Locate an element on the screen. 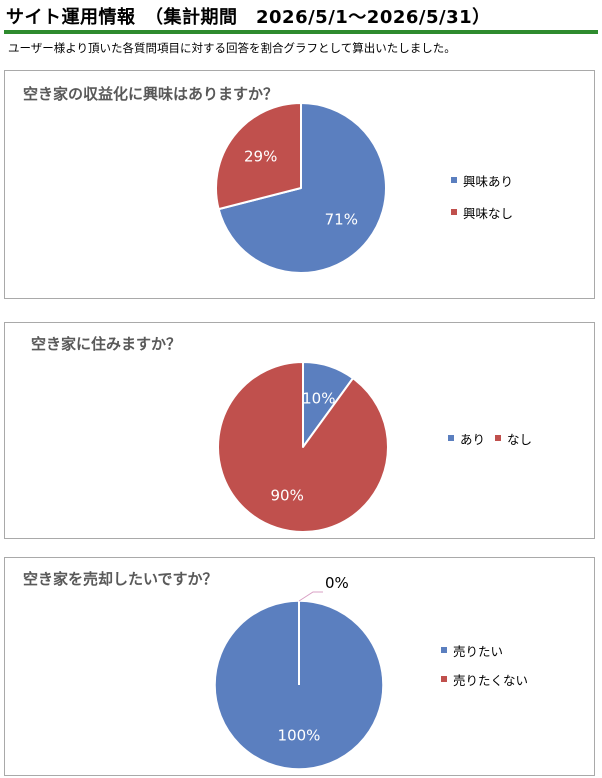  pie-data-label: 29% is located at coordinates (260, 157).